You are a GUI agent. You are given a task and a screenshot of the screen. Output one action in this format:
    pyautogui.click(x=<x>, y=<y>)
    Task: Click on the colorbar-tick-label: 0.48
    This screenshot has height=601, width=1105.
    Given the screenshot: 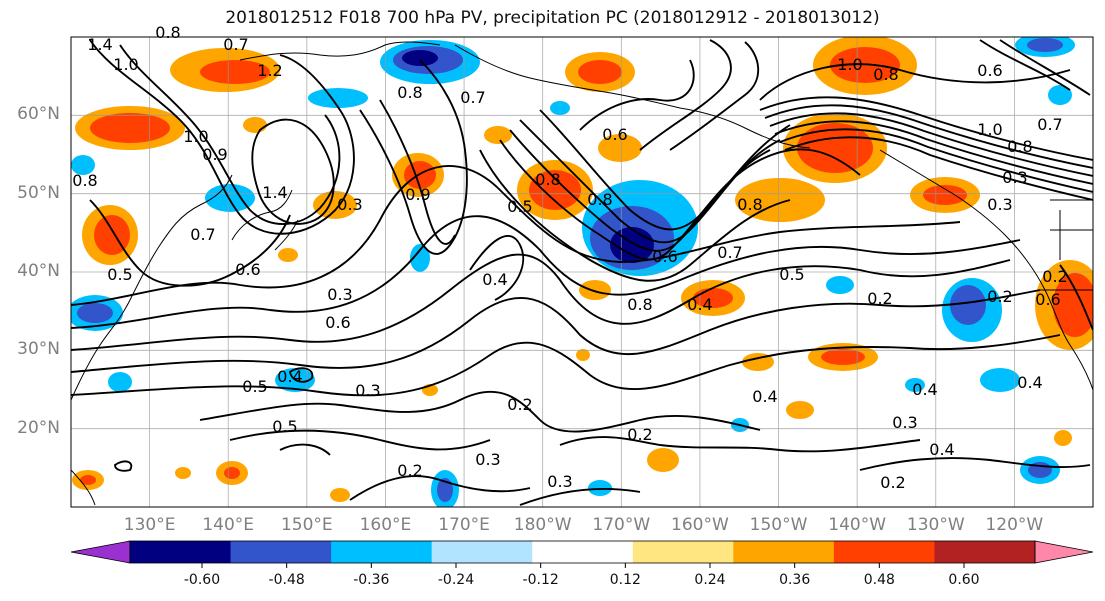 What is the action you would take?
    pyautogui.click(x=879, y=580)
    